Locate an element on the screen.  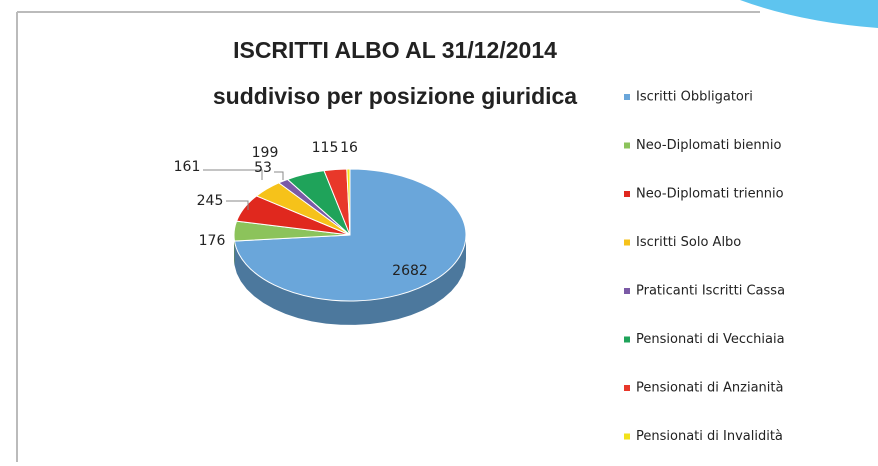
chart-subtitle: suddiviso per posizione giuridica is located at coordinates (395, 96).